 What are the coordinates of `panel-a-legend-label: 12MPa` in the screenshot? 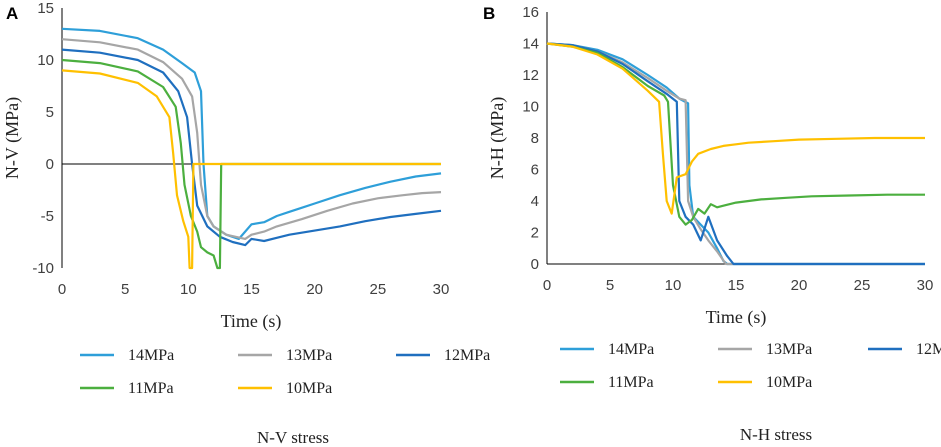 It's located at (467, 355).